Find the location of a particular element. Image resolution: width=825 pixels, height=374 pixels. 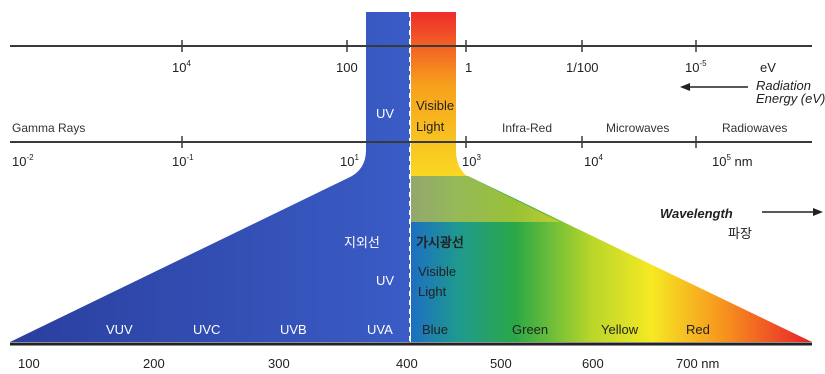

zoom-visible-1: Visible is located at coordinates (437, 271).